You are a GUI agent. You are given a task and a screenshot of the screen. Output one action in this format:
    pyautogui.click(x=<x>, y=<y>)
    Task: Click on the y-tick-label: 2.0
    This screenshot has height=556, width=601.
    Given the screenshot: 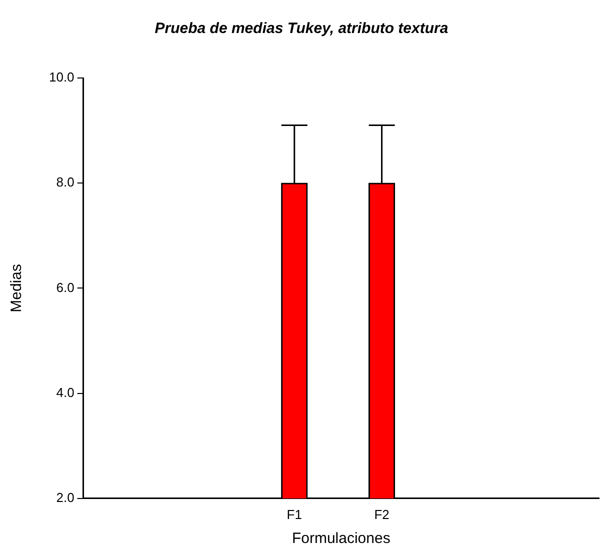 What is the action you would take?
    pyautogui.click(x=65, y=497)
    